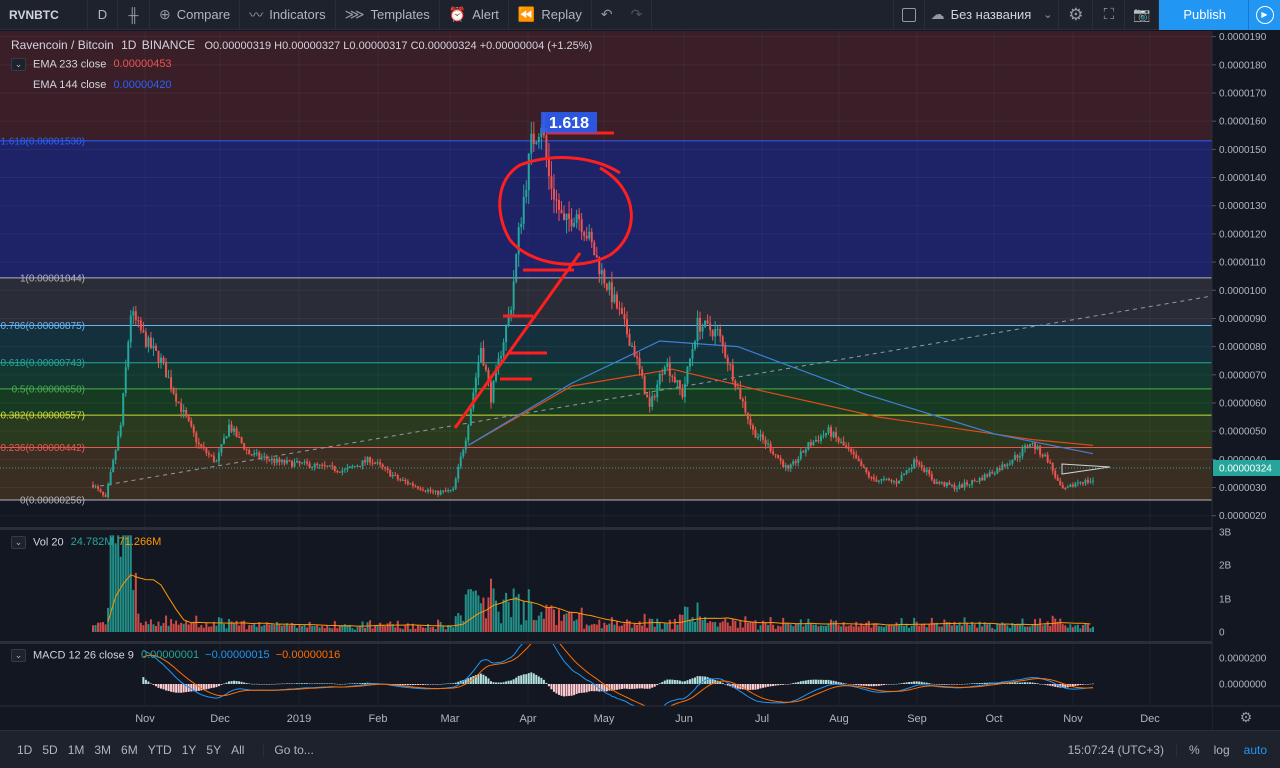  What do you see at coordinates (388, 15) in the screenshot?
I see `templates-button: ⋙ Templates` at bounding box center [388, 15].